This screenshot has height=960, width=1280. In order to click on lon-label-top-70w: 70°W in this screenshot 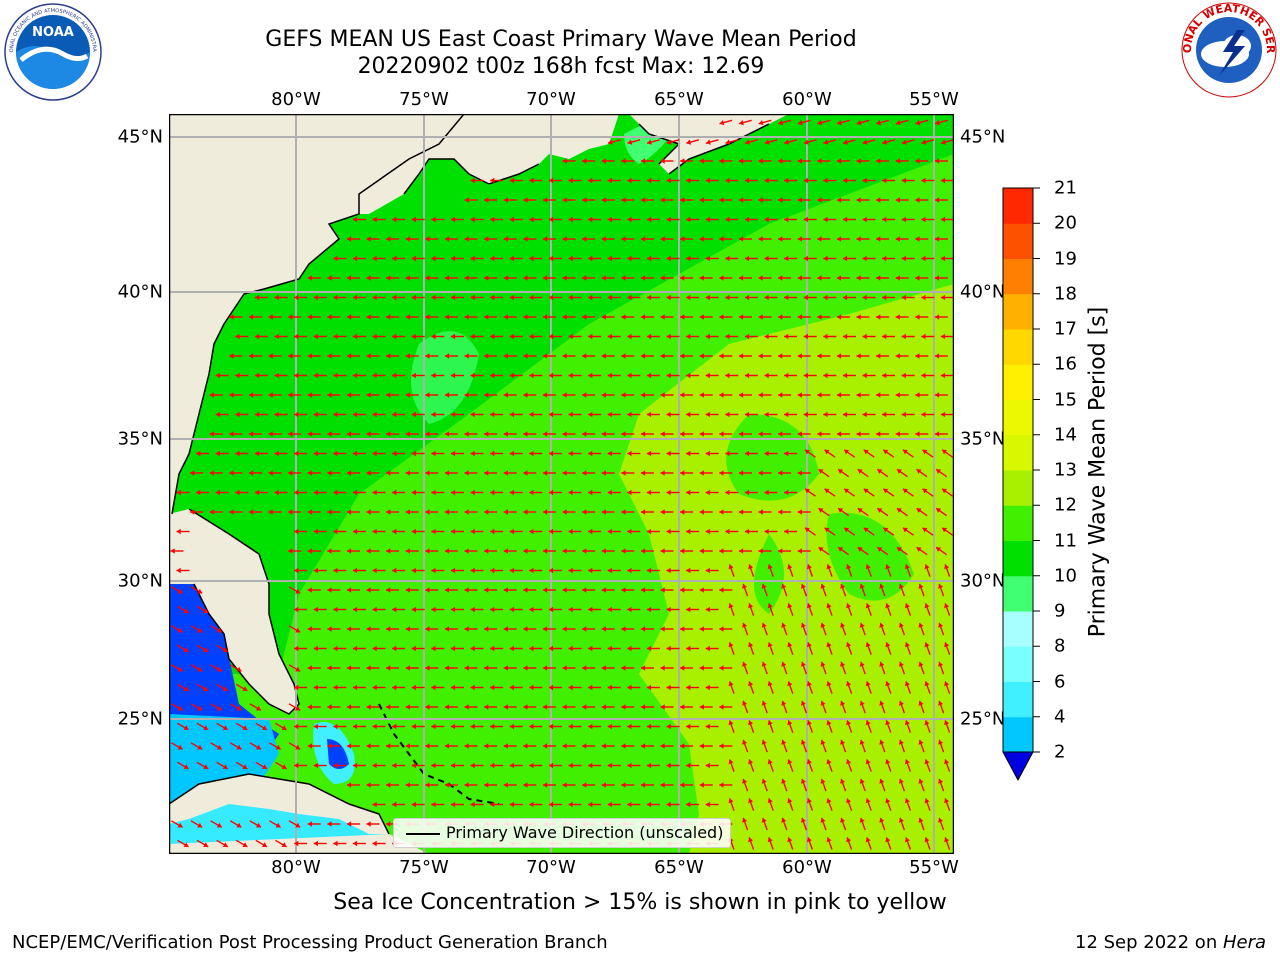, I will do `click(551, 99)`.